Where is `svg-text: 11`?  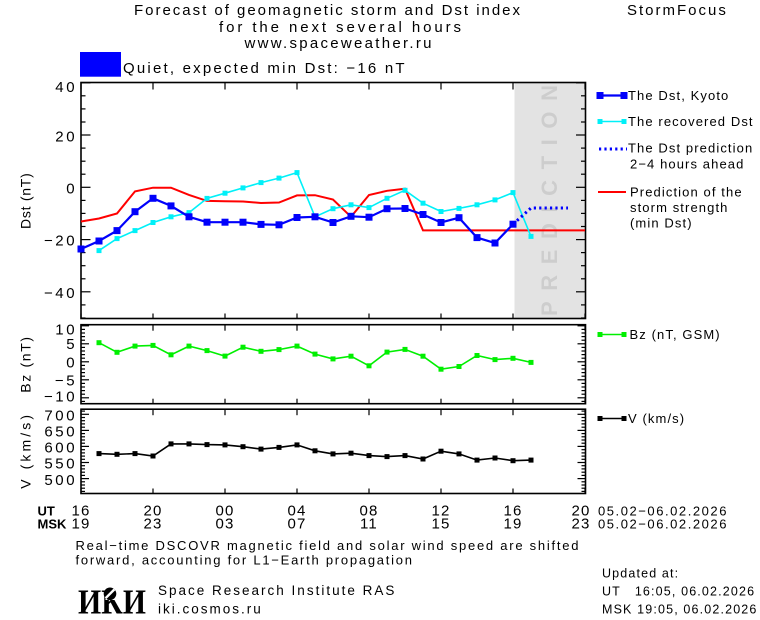 svg-text: 11 is located at coordinates (369, 524).